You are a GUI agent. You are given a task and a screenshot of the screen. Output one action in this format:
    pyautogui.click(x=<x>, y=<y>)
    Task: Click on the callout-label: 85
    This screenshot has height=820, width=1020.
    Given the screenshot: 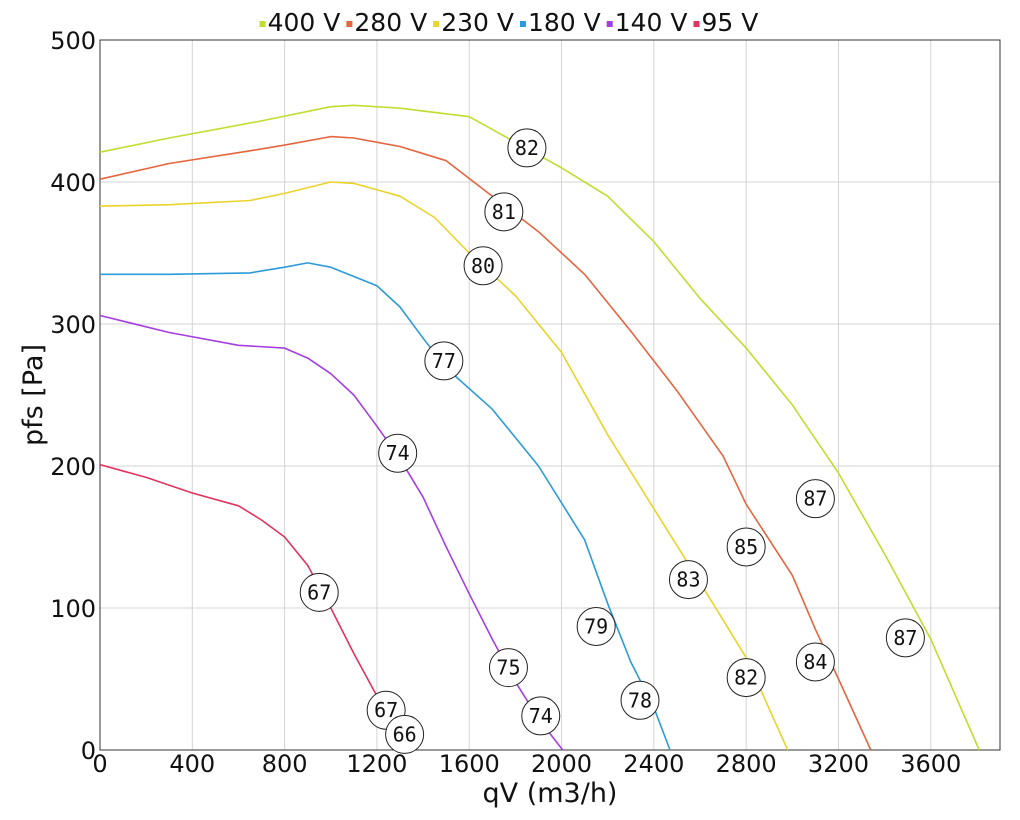 What is the action you would take?
    pyautogui.click(x=746, y=547)
    